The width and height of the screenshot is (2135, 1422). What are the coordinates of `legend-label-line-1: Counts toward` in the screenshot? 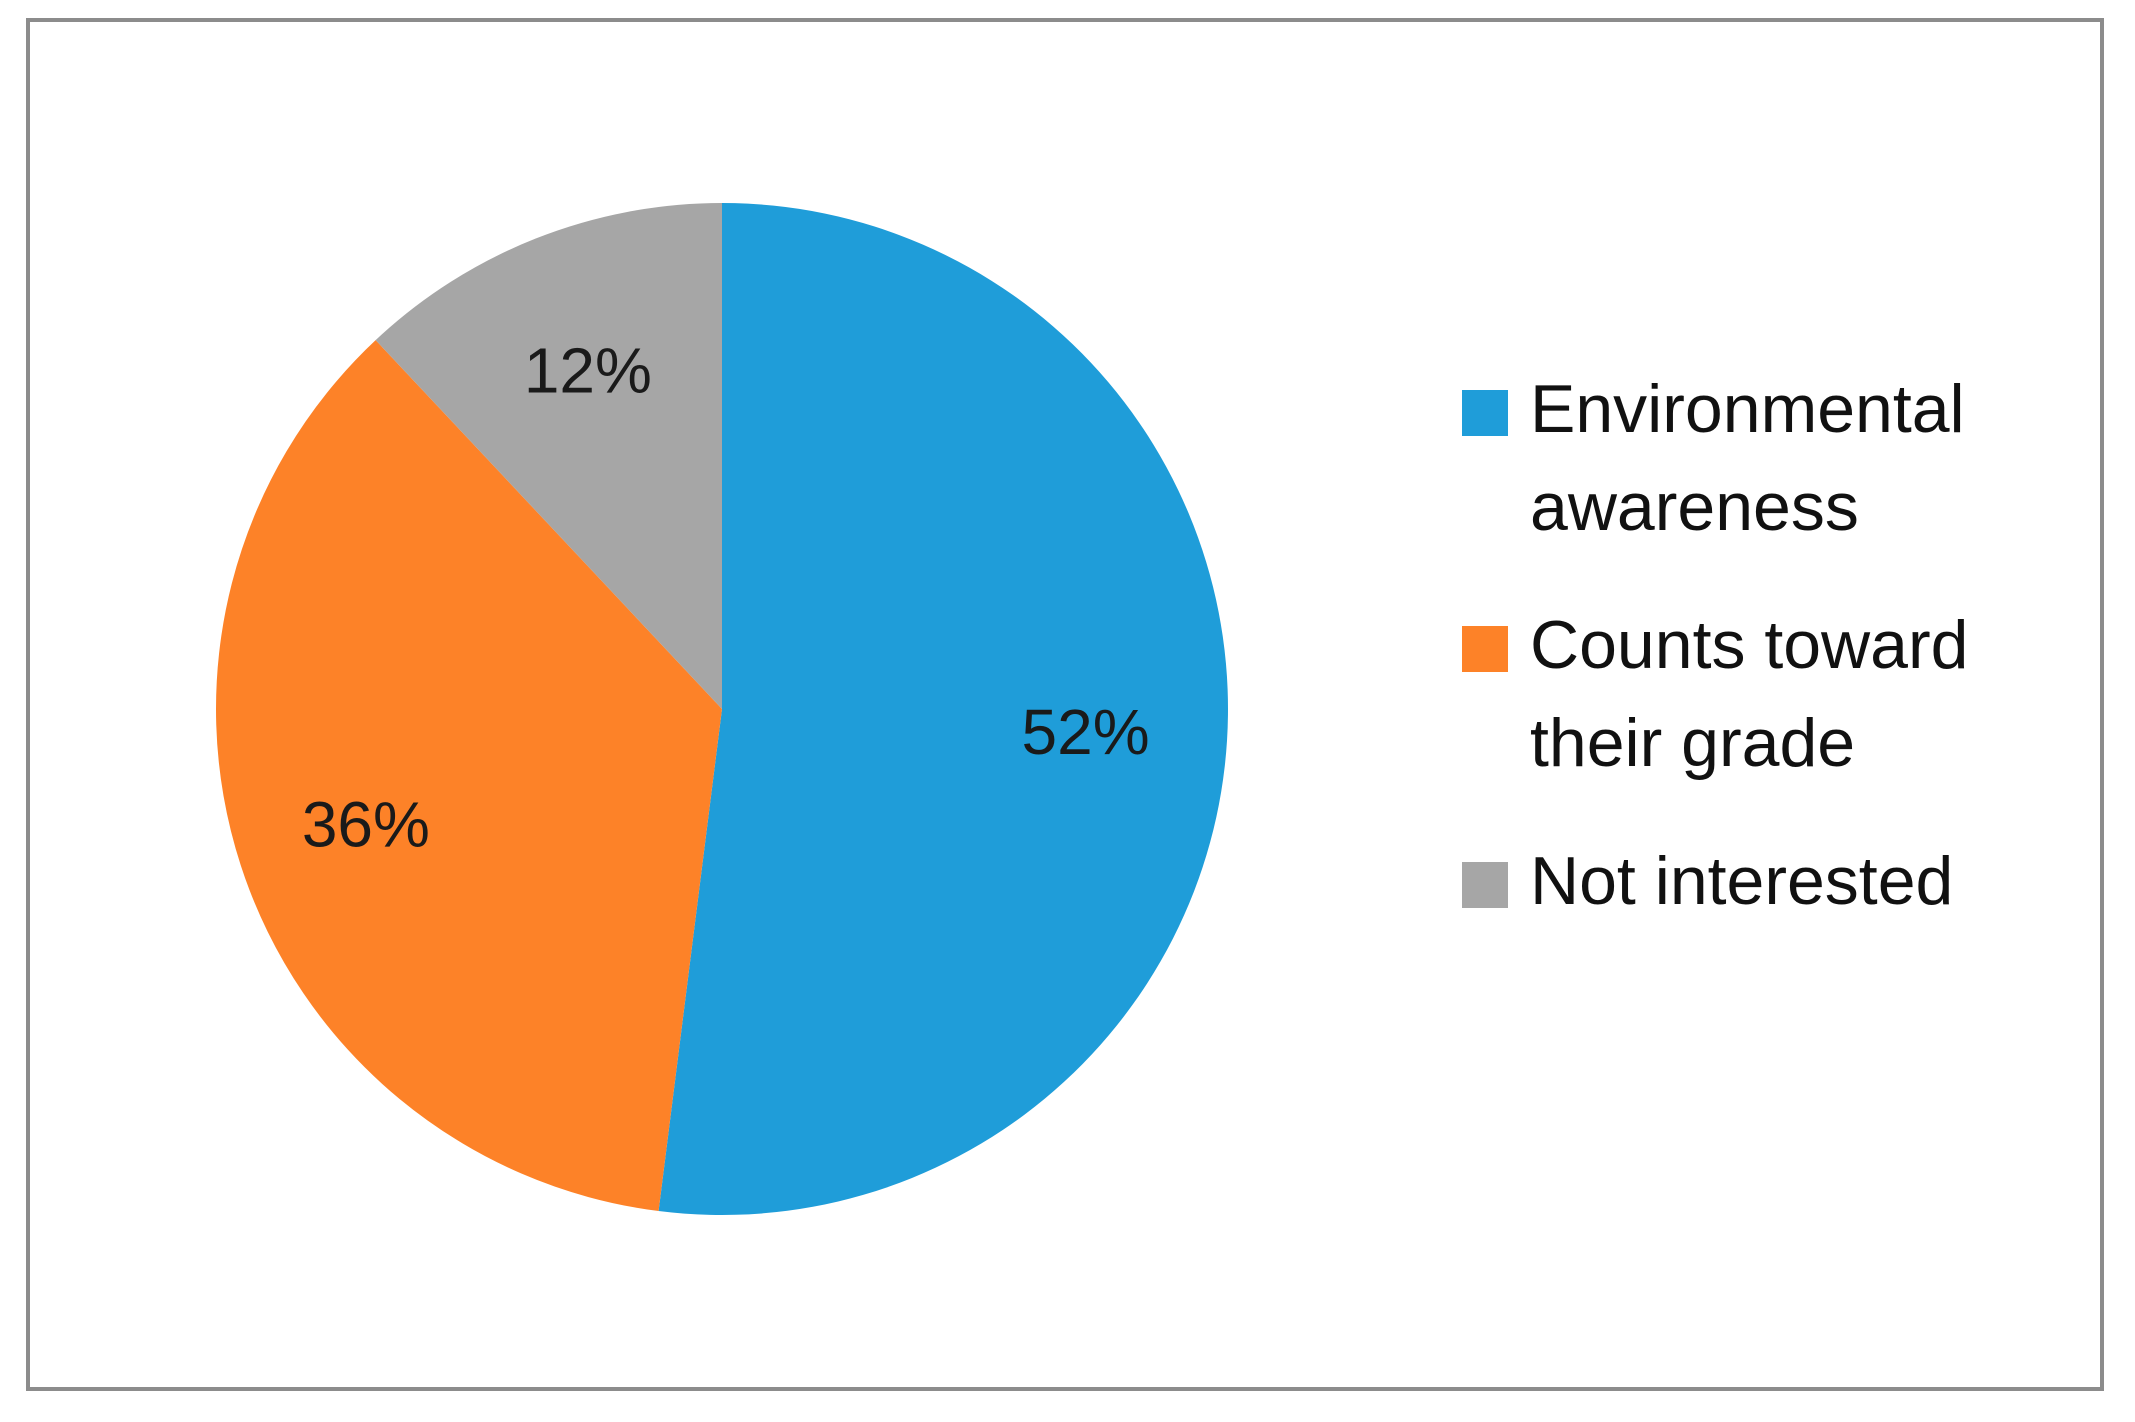 It's located at (1749, 645).